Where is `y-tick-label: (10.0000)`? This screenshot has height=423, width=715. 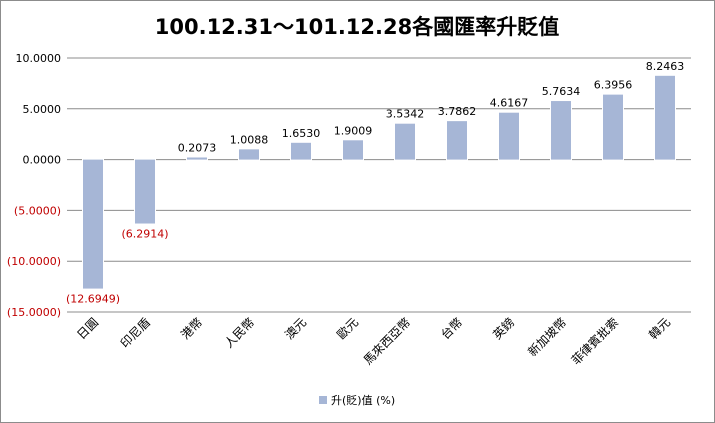
y-tick-label: (10.0000) is located at coordinates (34, 261).